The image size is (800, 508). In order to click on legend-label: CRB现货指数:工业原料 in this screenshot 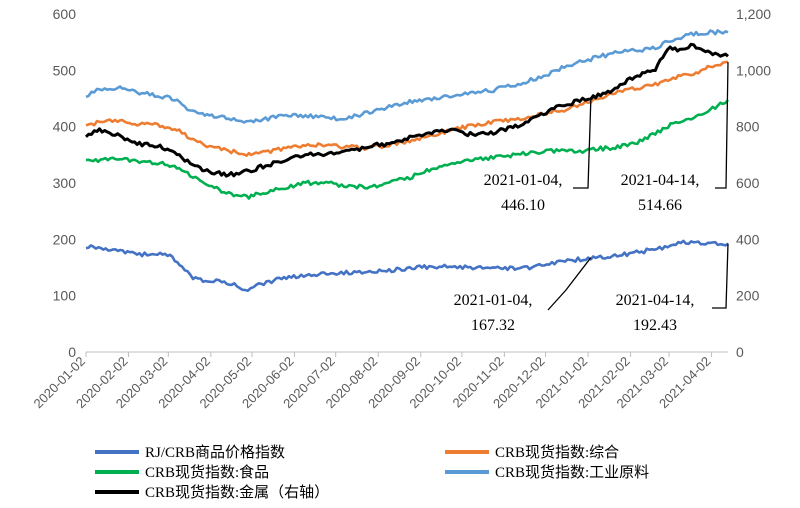, I will do `click(572, 472)`.